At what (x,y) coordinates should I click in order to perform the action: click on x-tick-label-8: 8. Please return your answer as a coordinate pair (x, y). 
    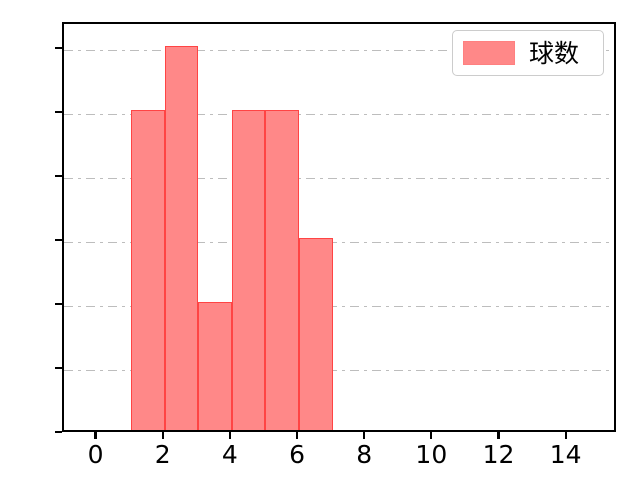
    Looking at the image, I should click on (364, 454).